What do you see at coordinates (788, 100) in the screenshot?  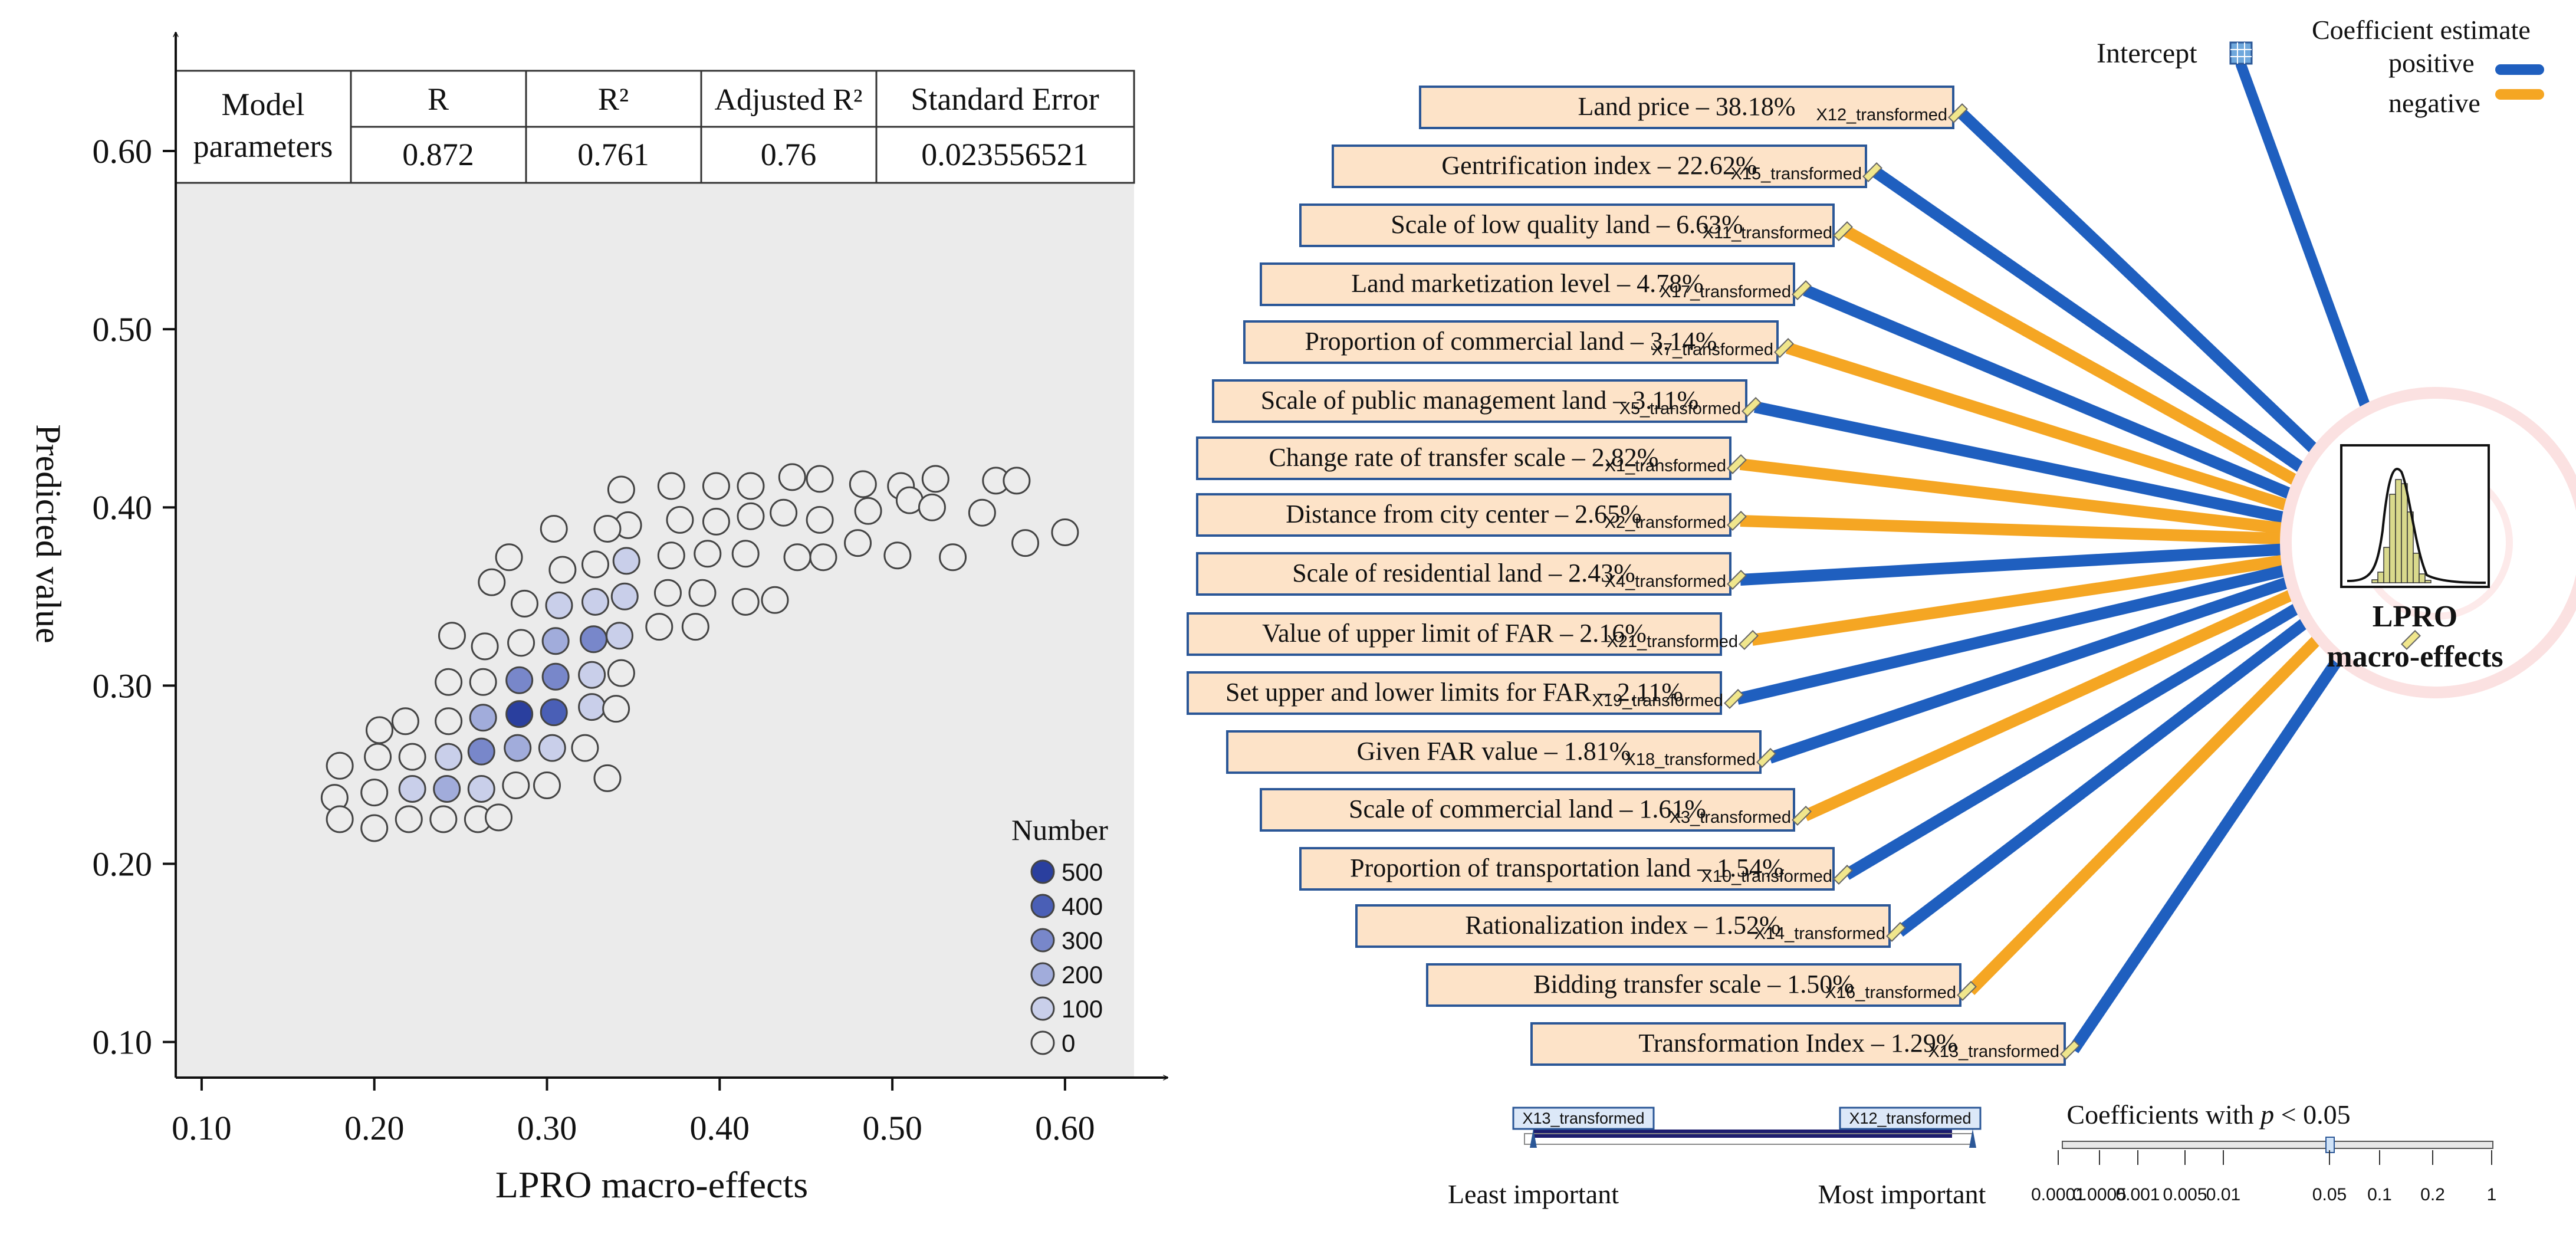 I see `table-header-adjusted-r2: Adjusted R²` at bounding box center [788, 100].